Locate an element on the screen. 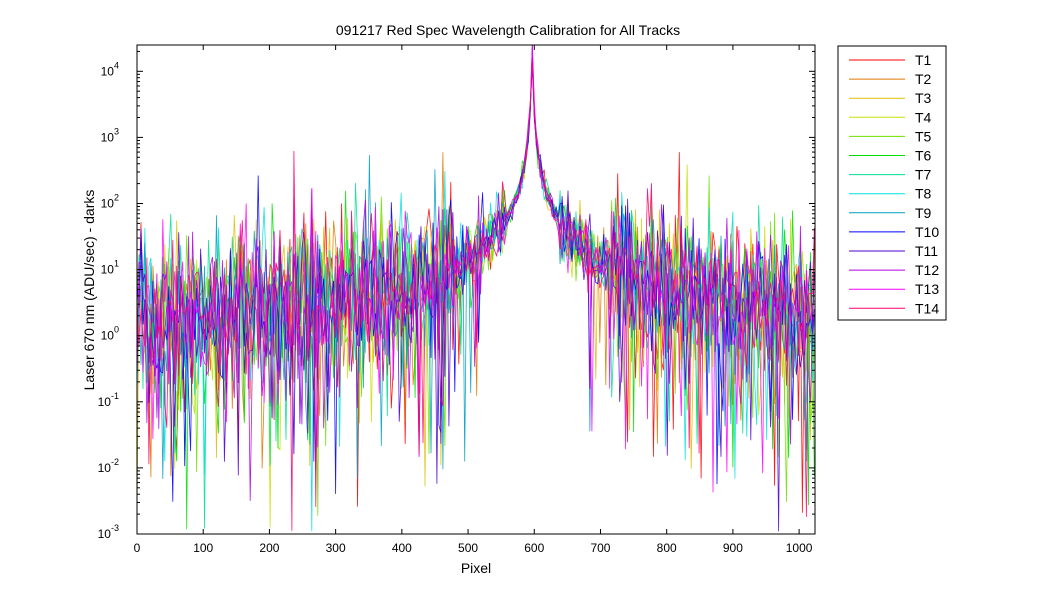  y-axis-label: Laser 670 nm (ADU/sec) - darks is located at coordinates (89, 290).